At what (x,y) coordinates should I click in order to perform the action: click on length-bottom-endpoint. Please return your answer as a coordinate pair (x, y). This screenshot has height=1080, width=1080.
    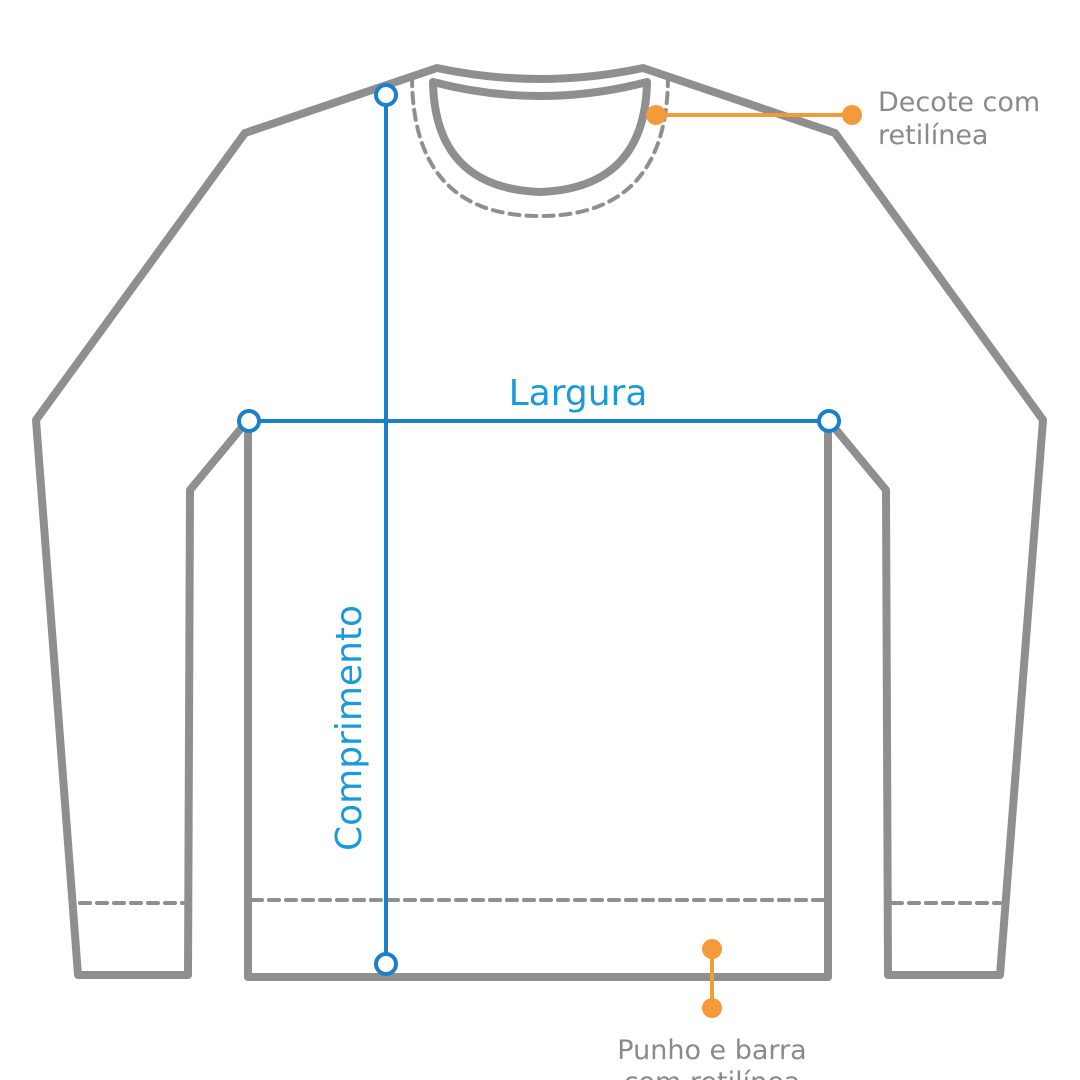
    Looking at the image, I should click on (386, 964).